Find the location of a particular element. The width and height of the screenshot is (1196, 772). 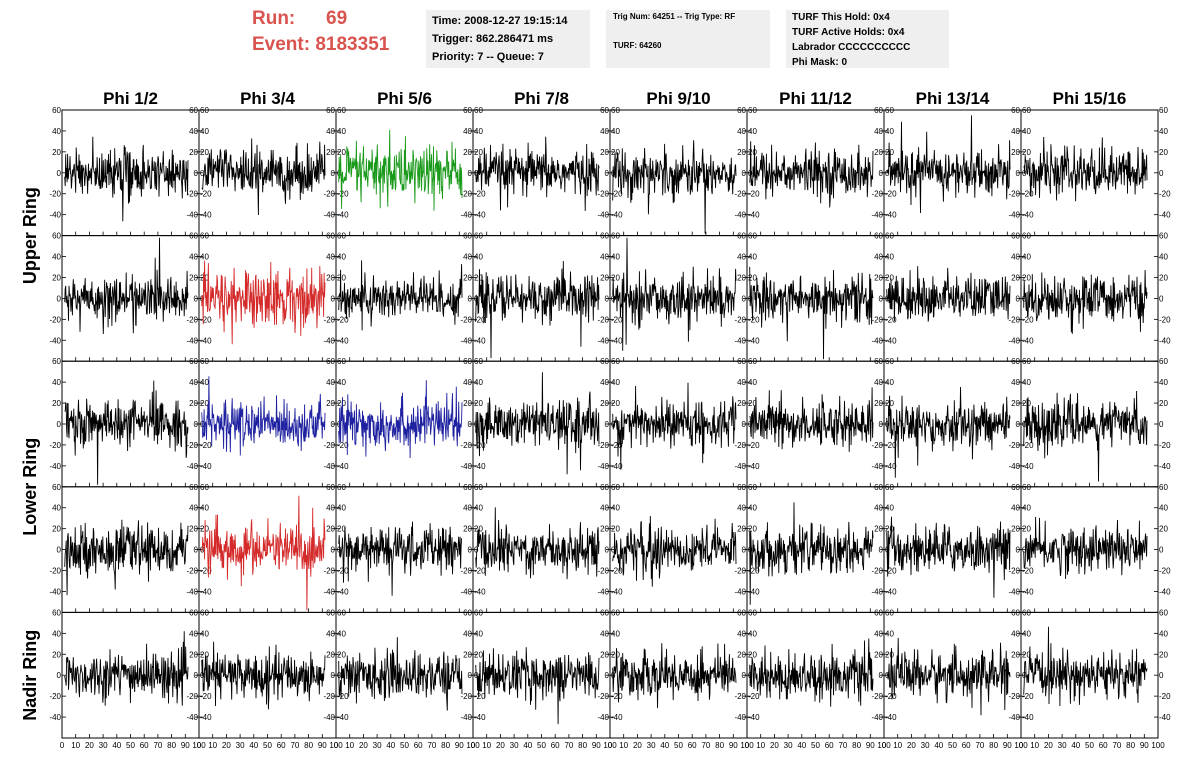

turf-active-holds-text: TURF Active Holds: 0x4 is located at coordinates (848, 32).